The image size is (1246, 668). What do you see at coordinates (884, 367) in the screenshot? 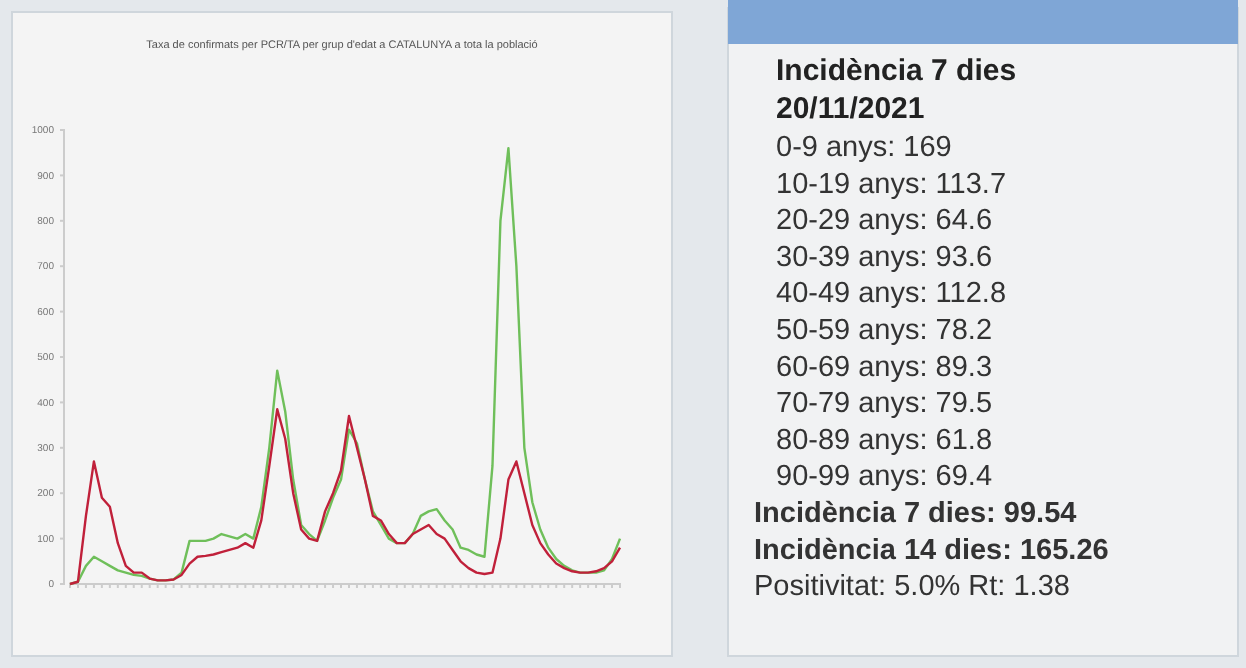
I see `text: 60-69 anys: 89.3` at bounding box center [884, 367].